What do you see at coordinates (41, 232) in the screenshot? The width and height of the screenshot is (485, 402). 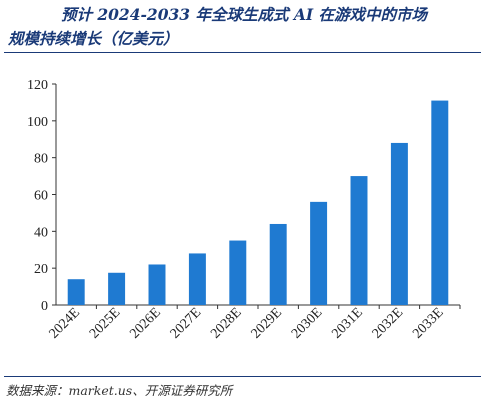 I see `y-tick-label: 40` at bounding box center [41, 232].